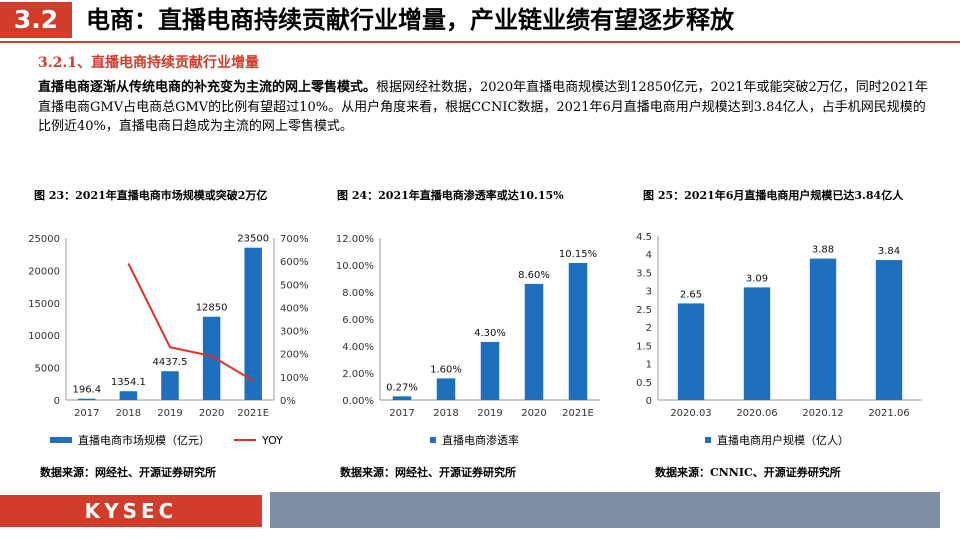 Image resolution: width=960 pixels, height=540 pixels. What do you see at coordinates (294, 308) in the screenshot?
I see `y2-tick-label: 400%` at bounding box center [294, 308].